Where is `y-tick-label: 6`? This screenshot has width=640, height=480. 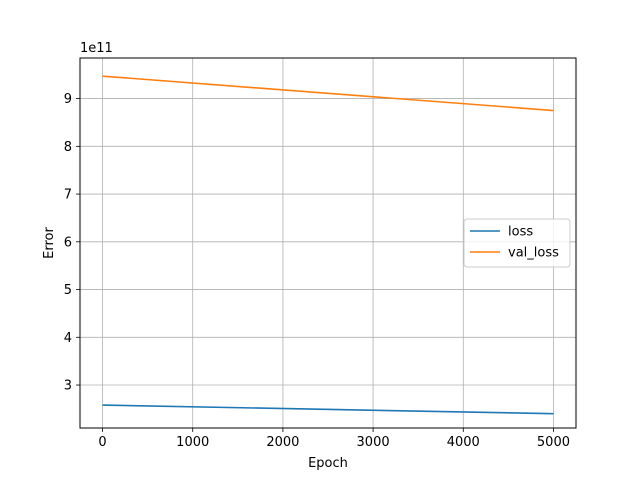 y-tick-label: 6 is located at coordinates (68, 242).